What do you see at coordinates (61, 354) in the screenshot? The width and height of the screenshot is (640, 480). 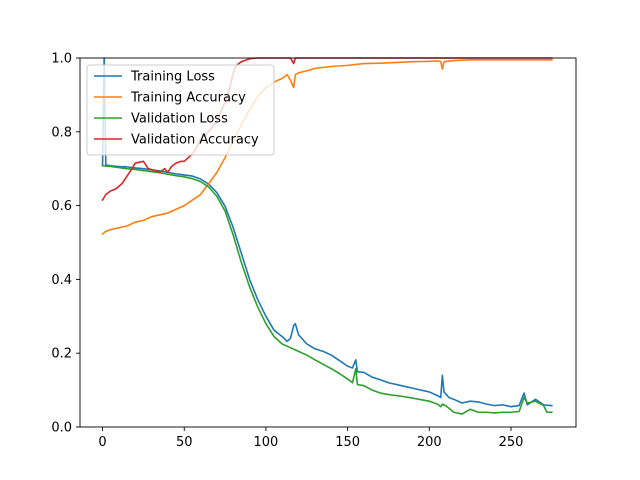 I see `y-tick-label: 0.2` at bounding box center [61, 354].